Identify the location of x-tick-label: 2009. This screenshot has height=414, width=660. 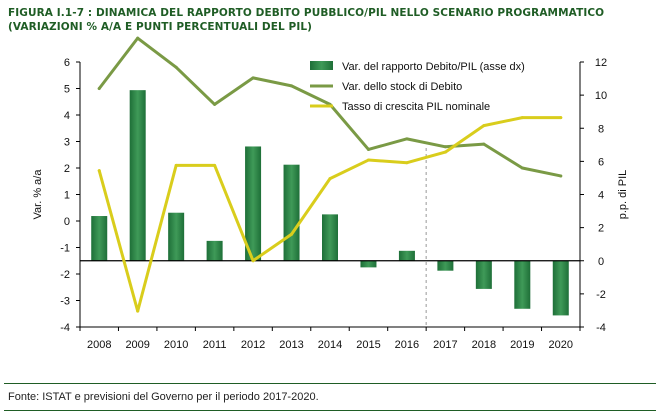
(137, 345).